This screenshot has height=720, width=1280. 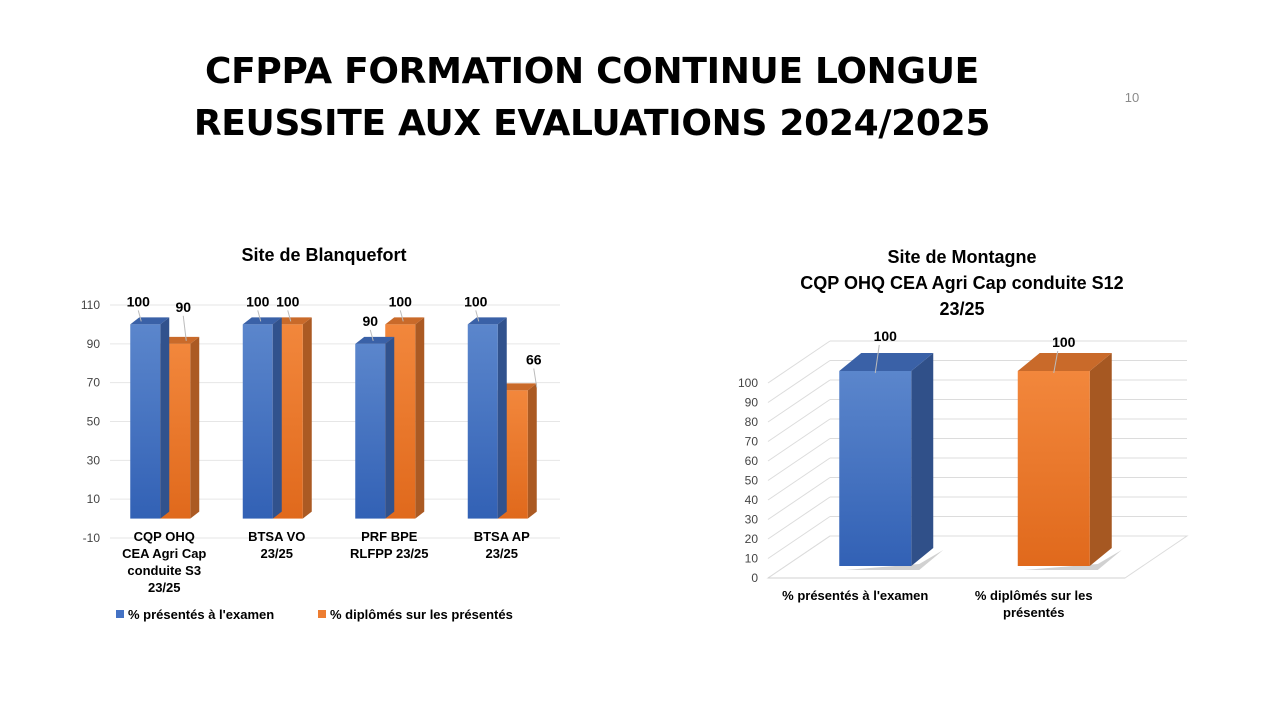 I want to click on chart1-data-label: 66, so click(x=534, y=359).